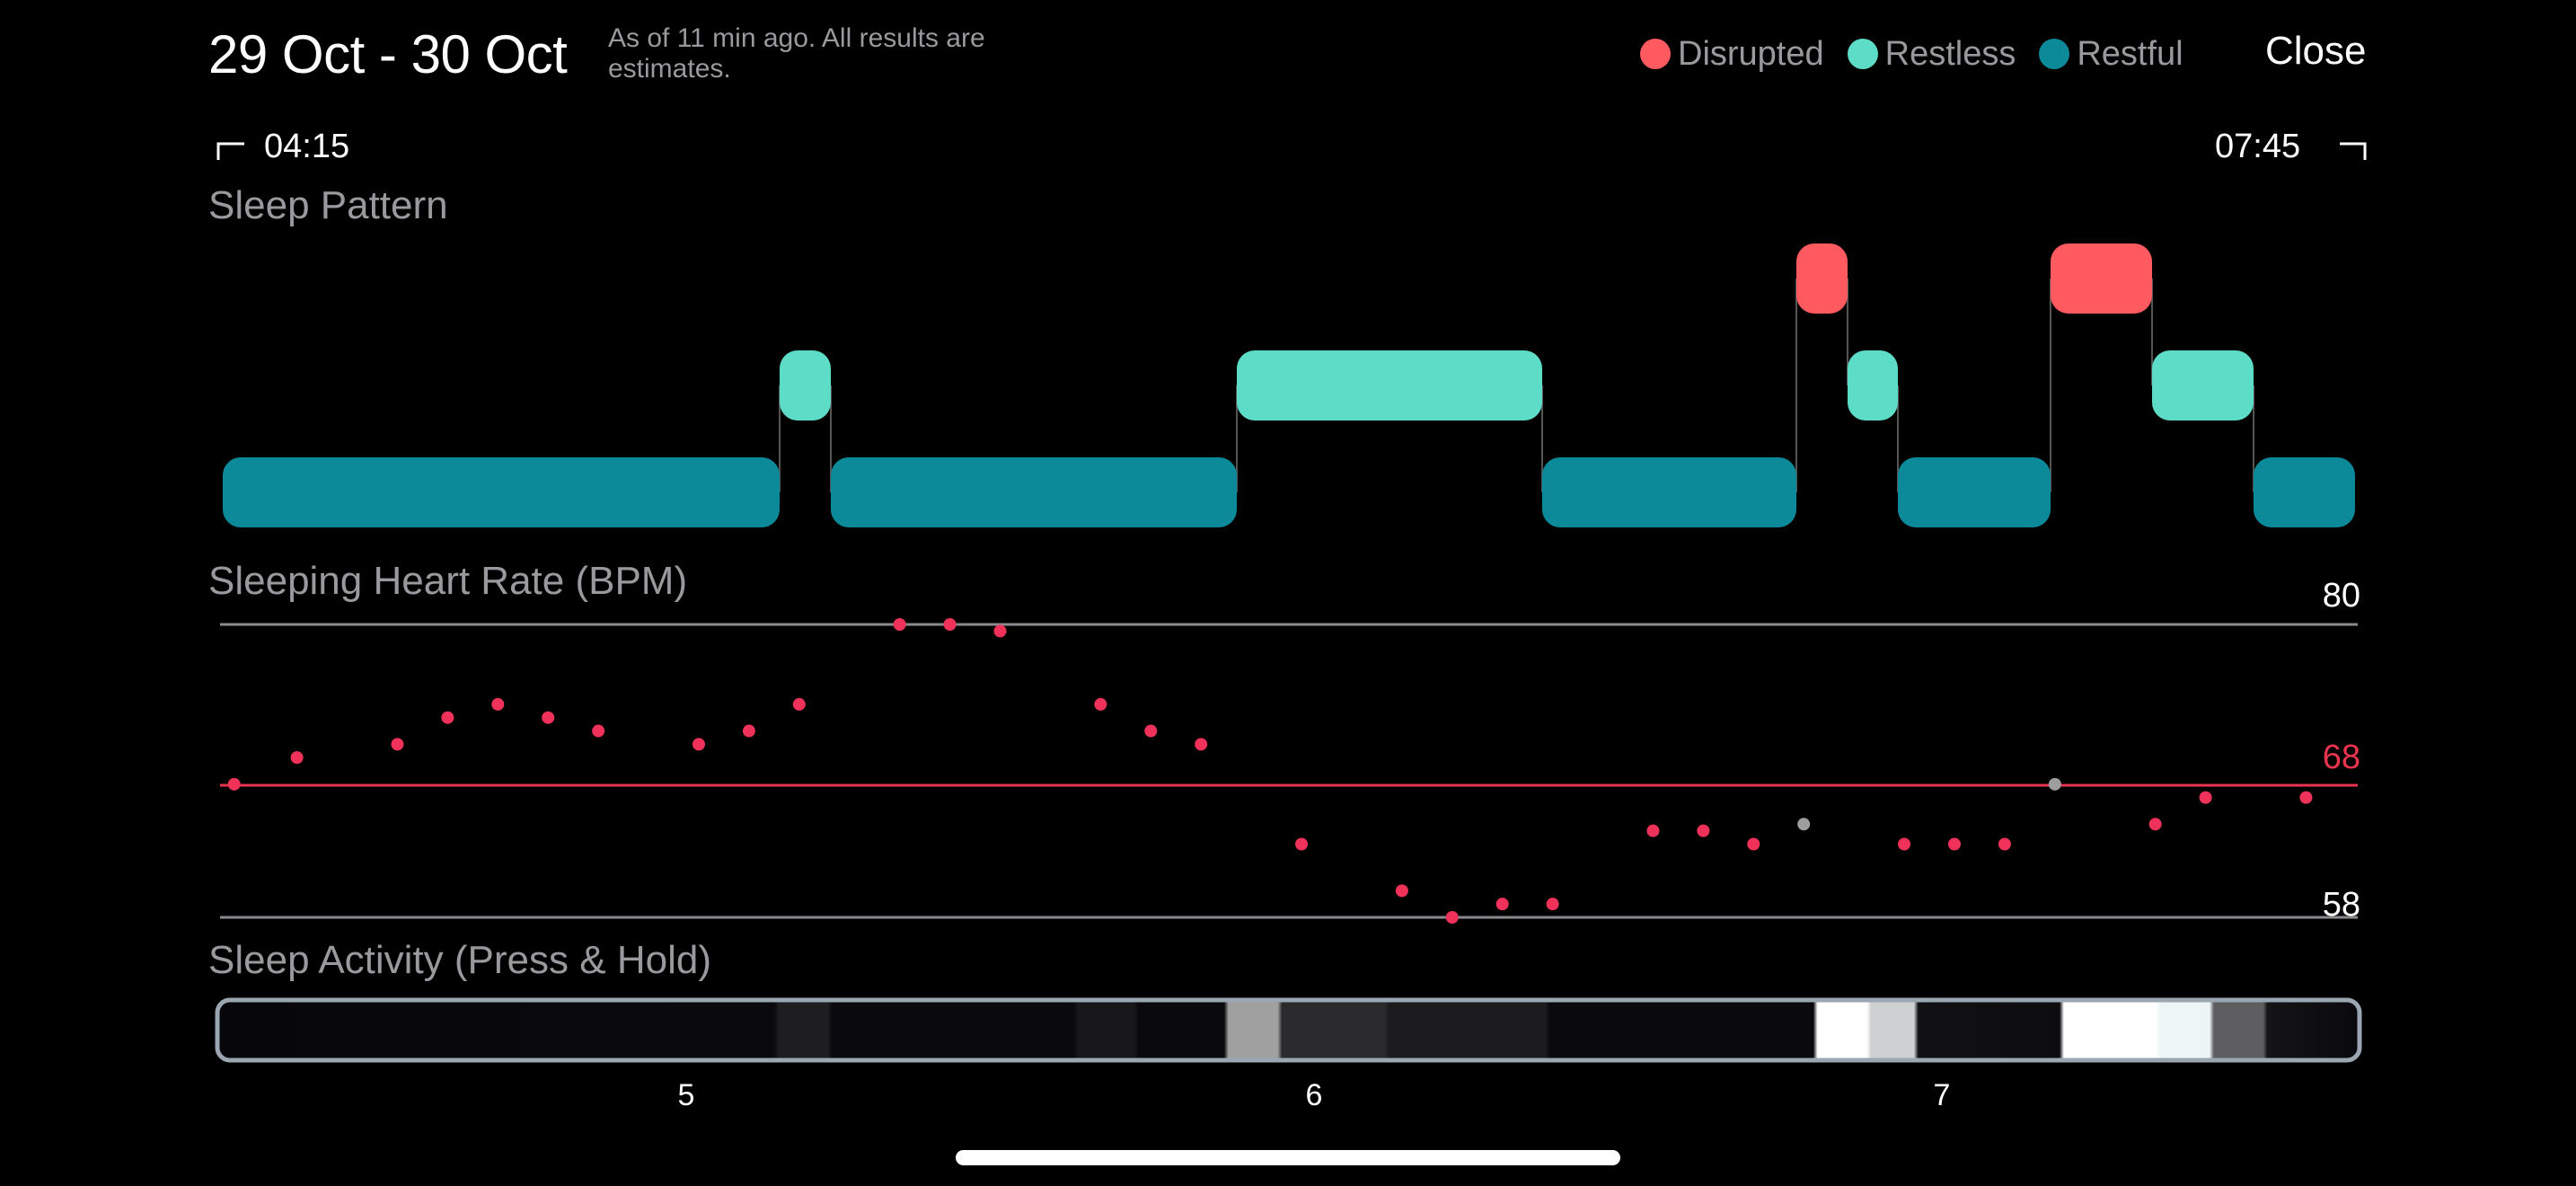 The image size is (2576, 1186). I want to click on legend-dot-restful, so click(2054, 54).